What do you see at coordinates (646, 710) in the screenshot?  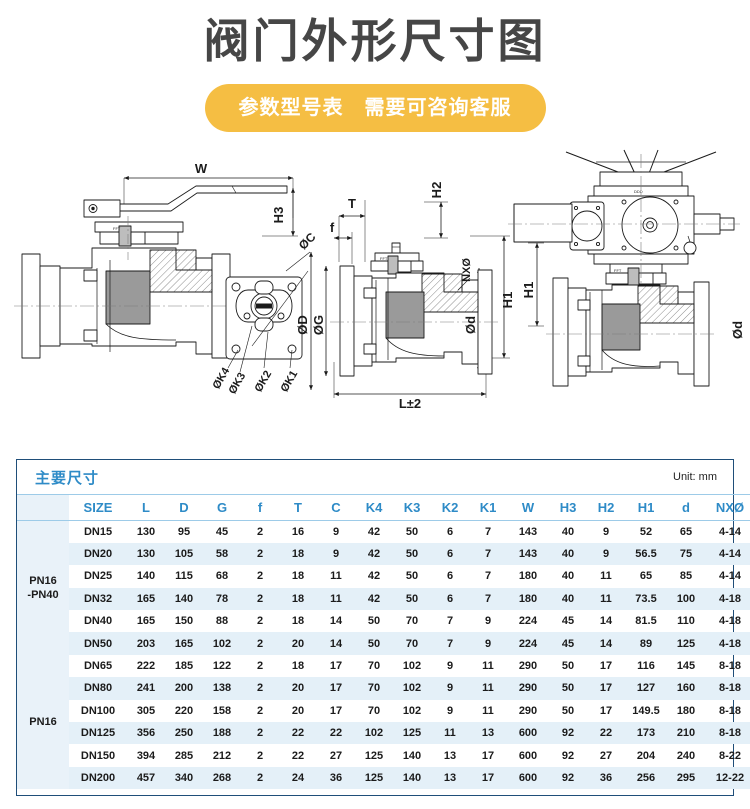 I see `cell-H1: 149.5` at bounding box center [646, 710].